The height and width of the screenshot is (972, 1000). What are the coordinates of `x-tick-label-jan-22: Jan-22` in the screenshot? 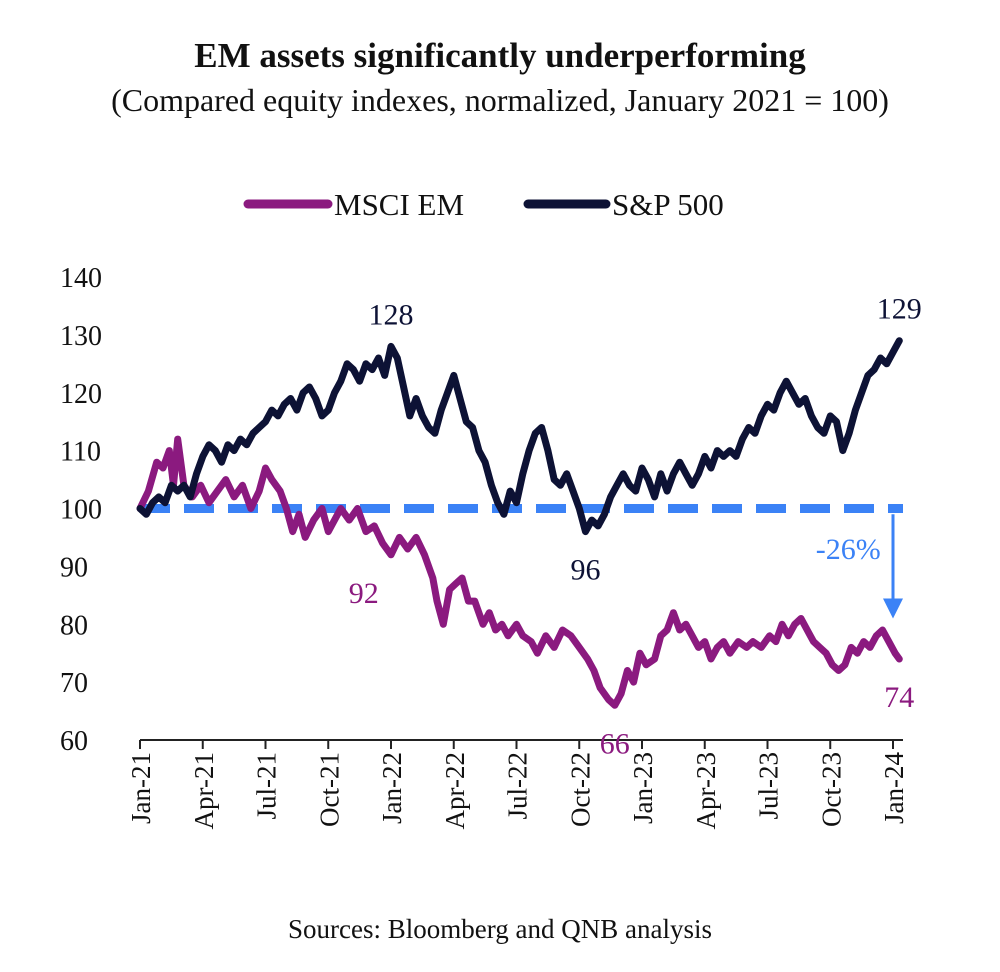 It's located at (392, 788).